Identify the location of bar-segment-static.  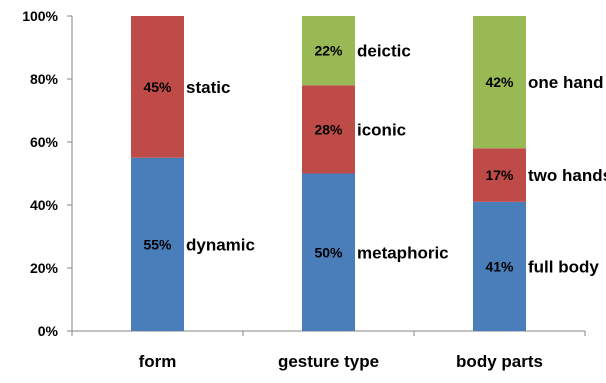
(157, 87).